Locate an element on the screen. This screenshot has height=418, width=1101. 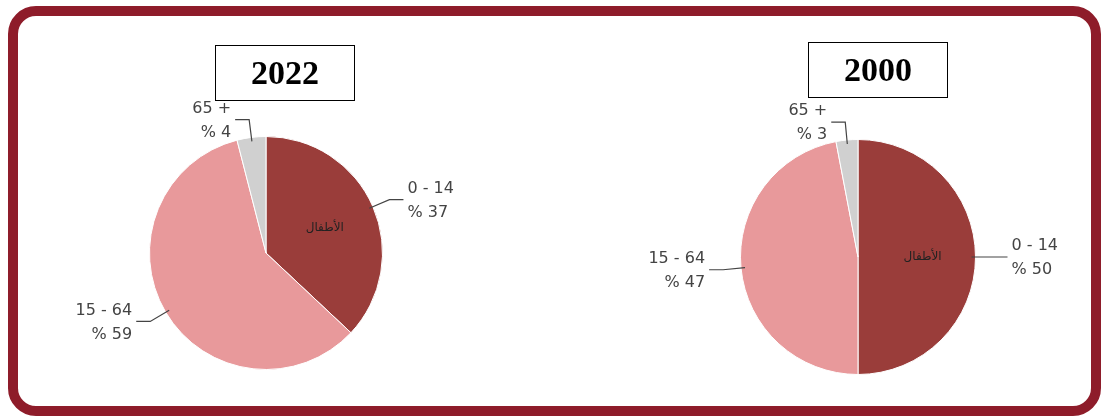
data-label: % 3 is located at coordinates (812, 134).